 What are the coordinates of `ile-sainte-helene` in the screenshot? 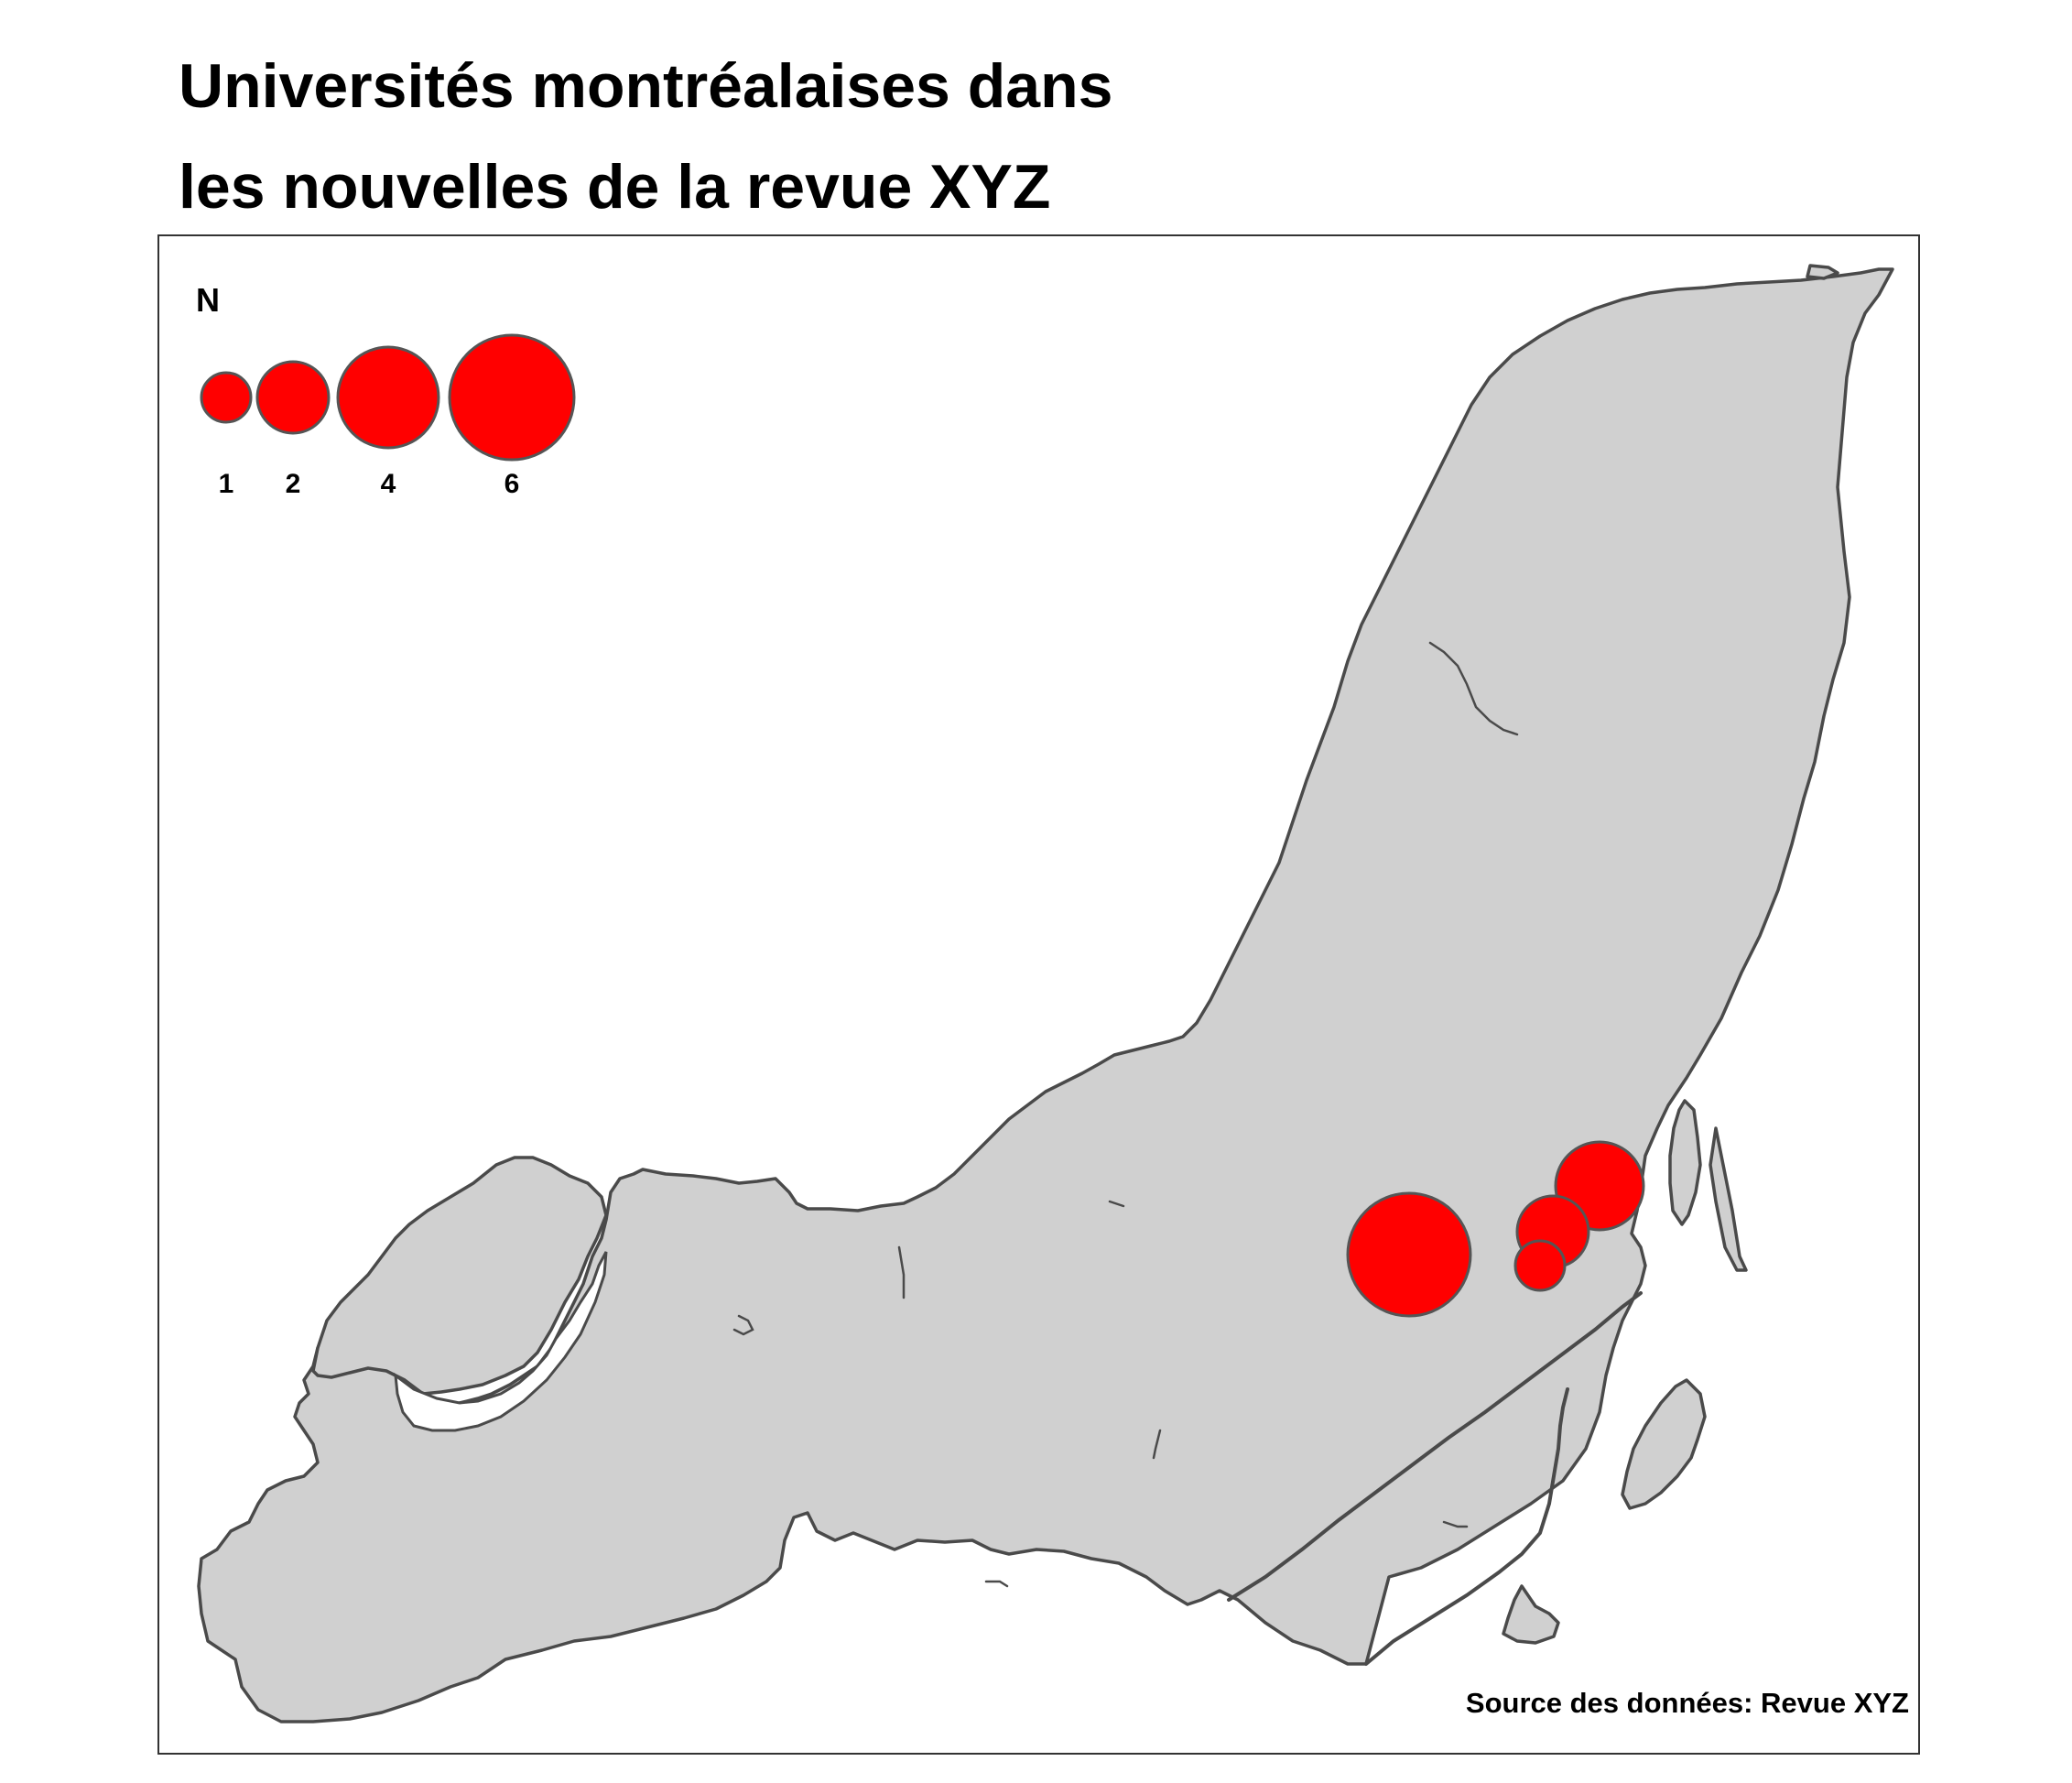 It's located at (1664, 1444).